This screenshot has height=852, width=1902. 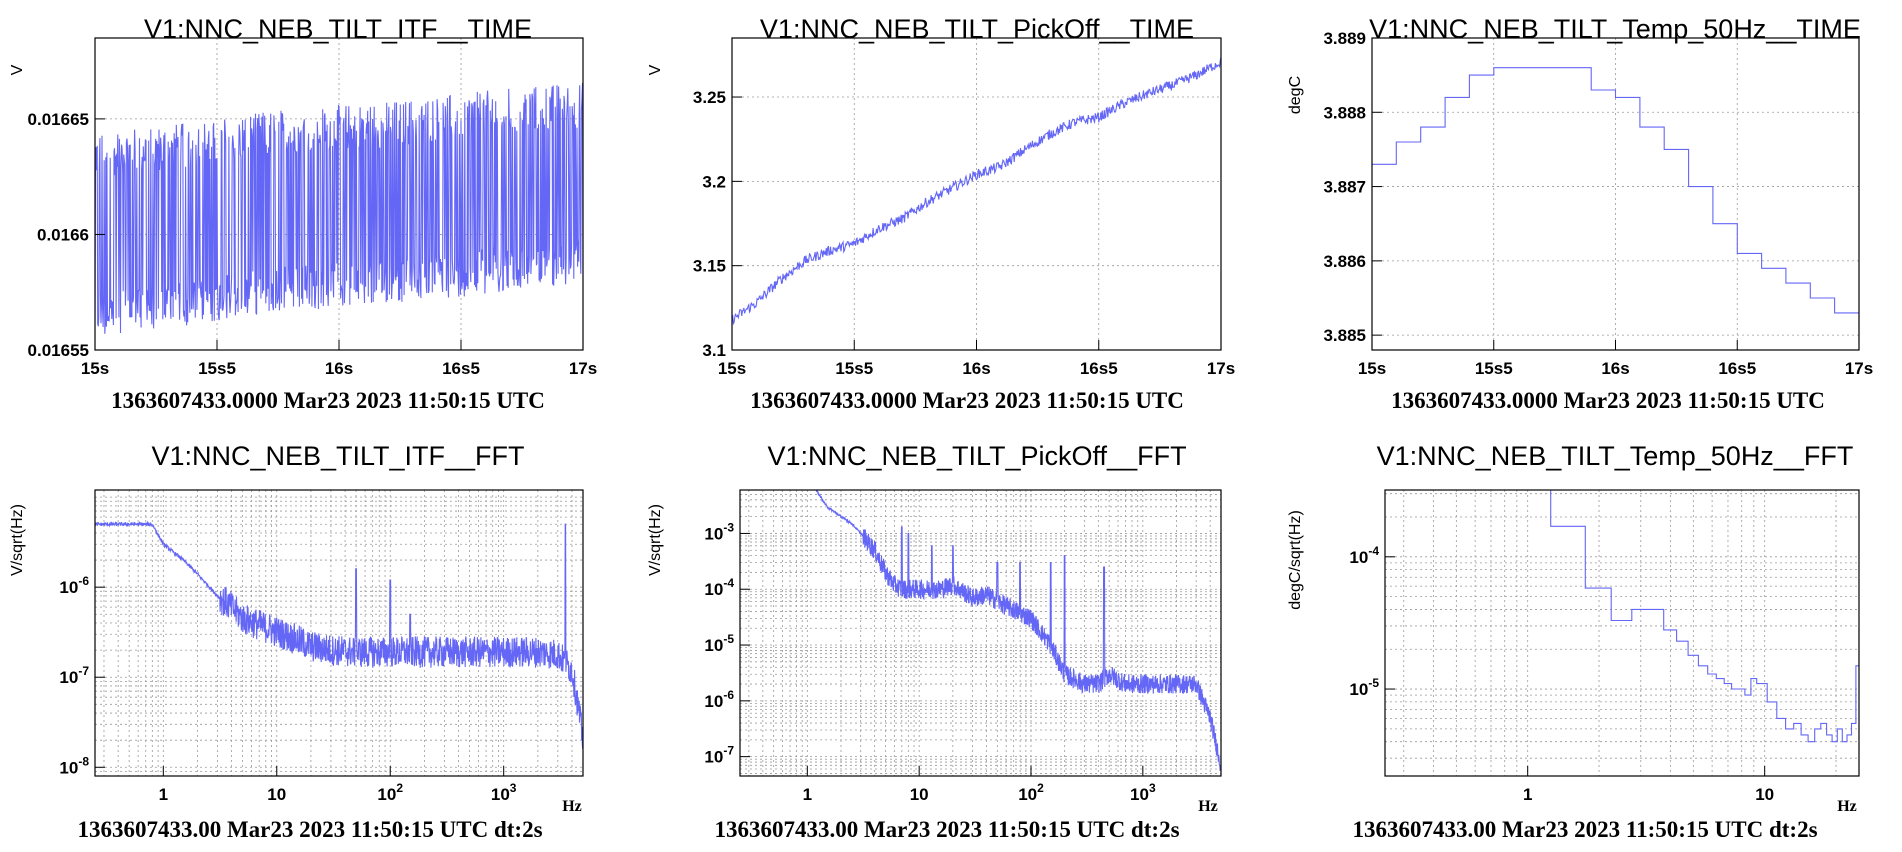 What do you see at coordinates (1615, 29) in the screenshot?
I see `chart-title: V1:NNC_NEB_TILT_Temp_50Hz__TIME` at bounding box center [1615, 29].